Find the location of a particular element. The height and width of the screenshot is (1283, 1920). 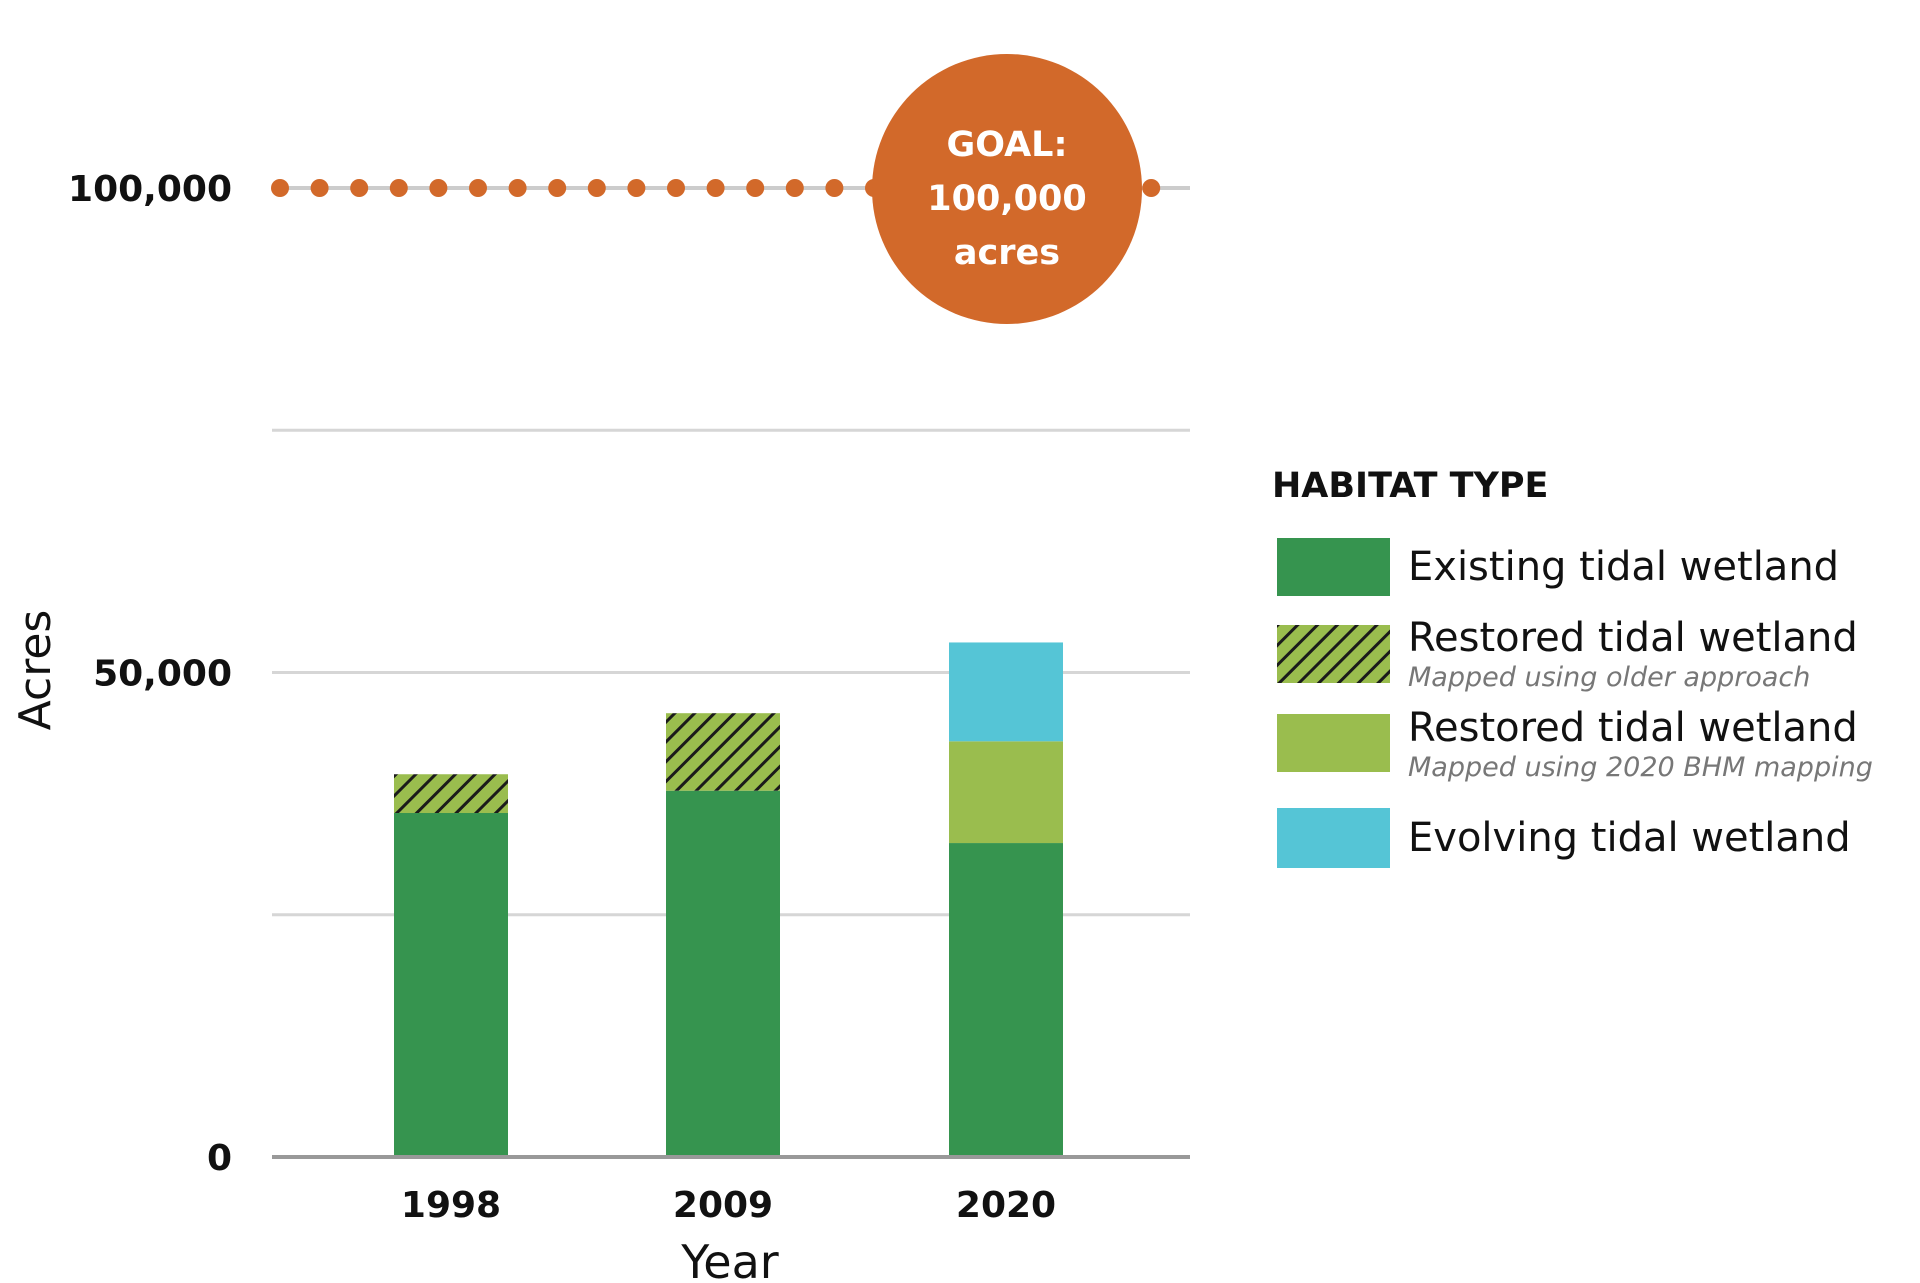

goal-badge: GOAL: 100,000 acres is located at coordinates (1007, 189).